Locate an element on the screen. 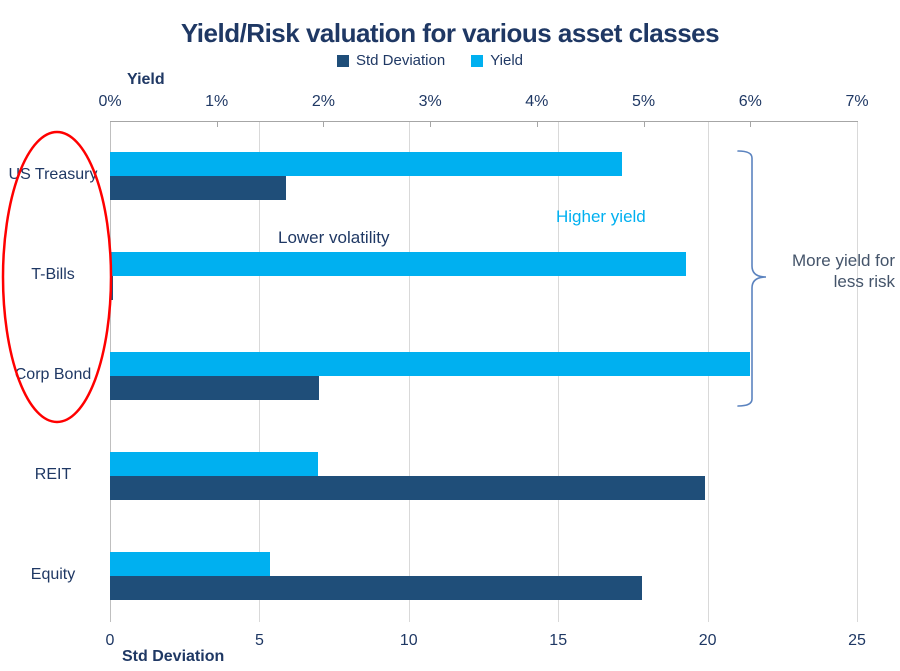 The image size is (900, 671). chart-legend: Std Deviation Yield is located at coordinates (430, 60).